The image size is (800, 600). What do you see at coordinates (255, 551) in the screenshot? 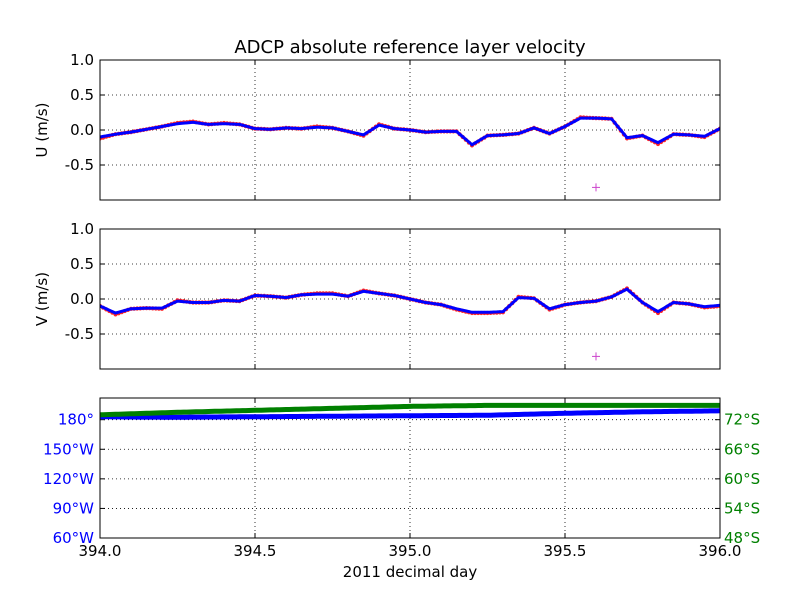
I see `x-tick-label: 394.5` at bounding box center [255, 551].